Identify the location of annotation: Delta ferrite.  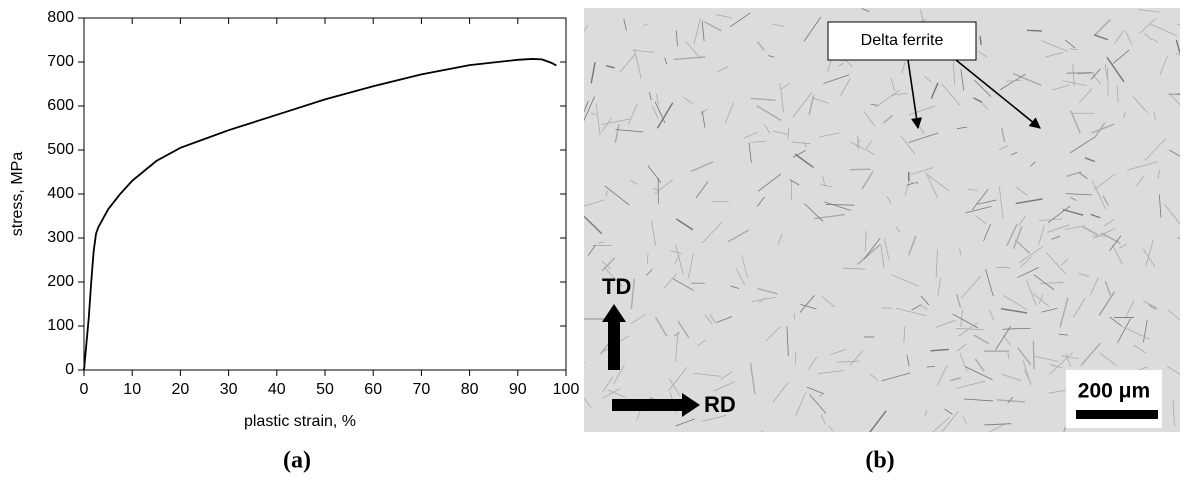
(902, 40).